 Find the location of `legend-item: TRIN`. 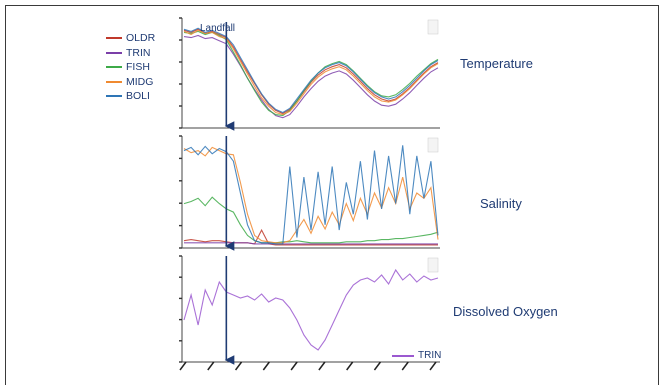

legend-item: TRIN is located at coordinates (130, 53).